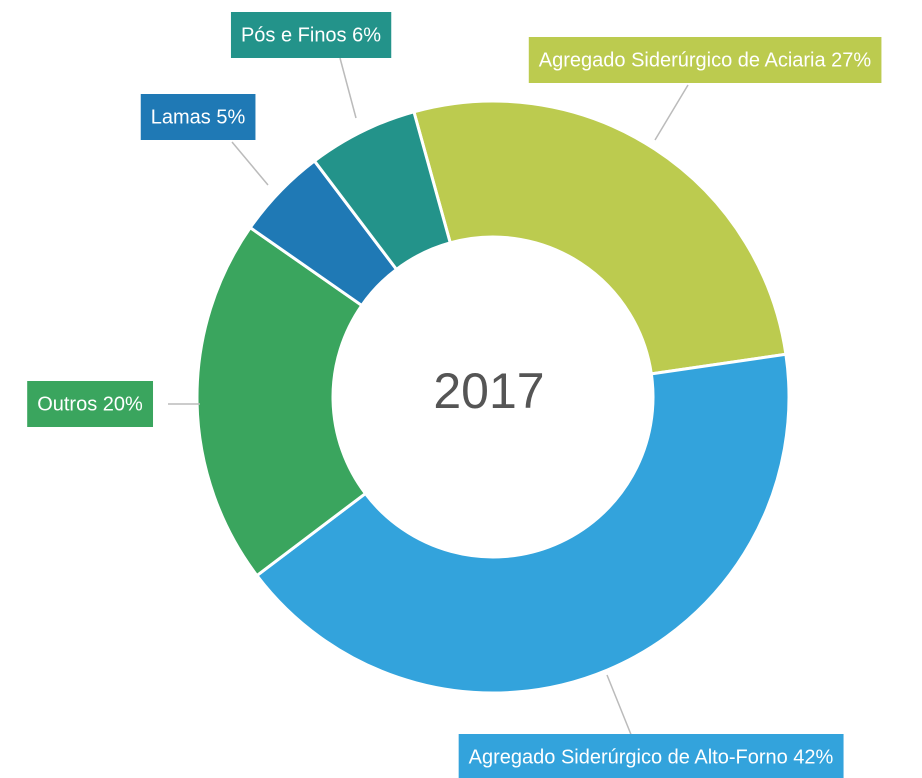 The image size is (922, 778). I want to click on slice-label: Outros 20%, so click(90, 404).